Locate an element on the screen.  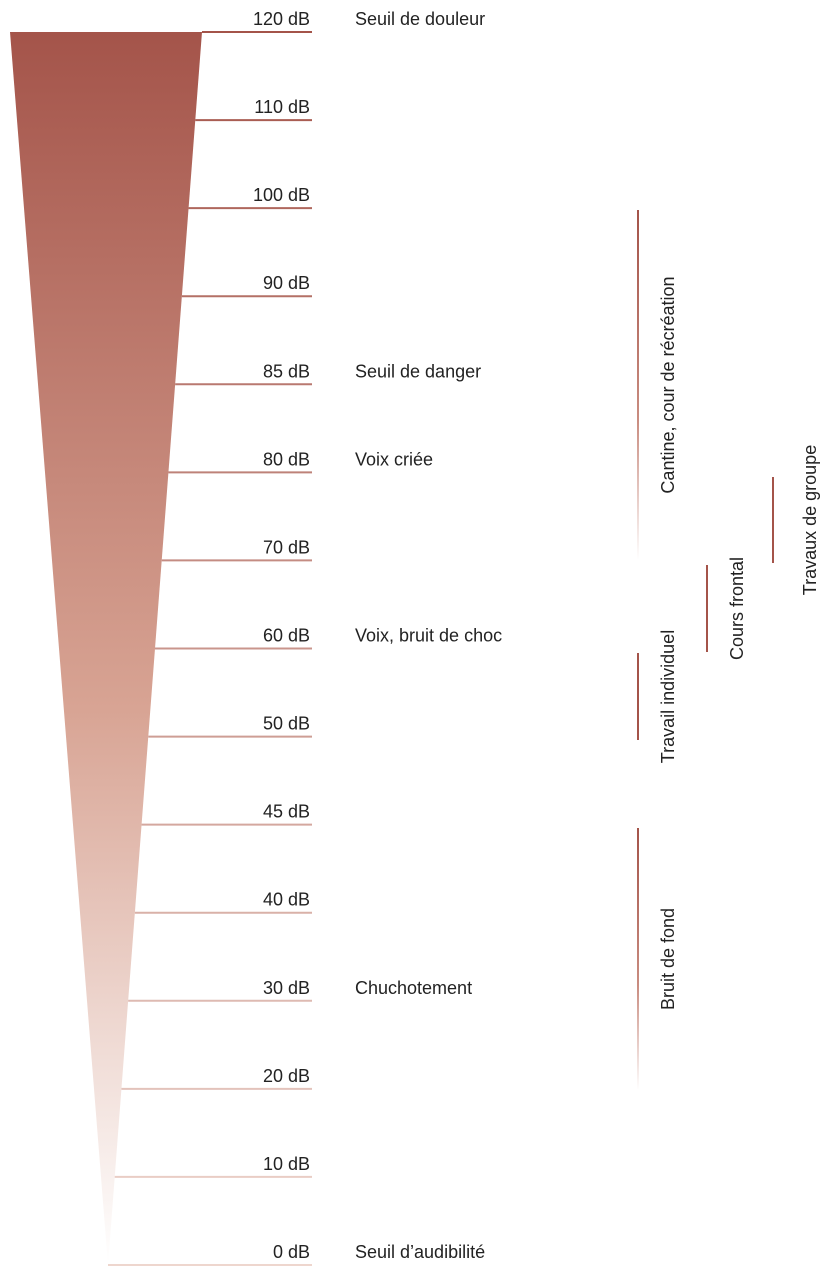
range-label: Travail individuel is located at coordinates (668, 696).